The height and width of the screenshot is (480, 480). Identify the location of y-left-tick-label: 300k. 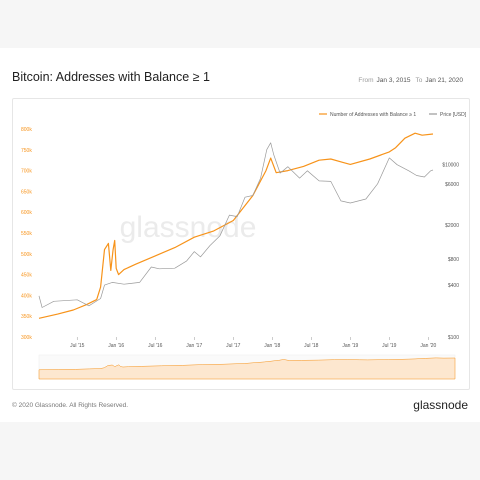
(26, 338).